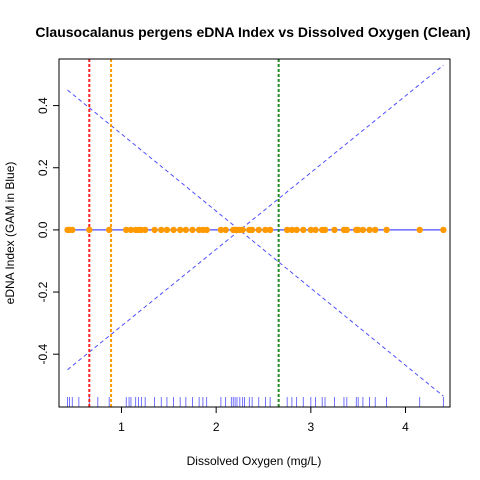 Image resolution: width=480 pixels, height=480 pixels. Describe the element at coordinates (43, 167) in the screenshot. I see `y-tick-label: 0.2` at that location.